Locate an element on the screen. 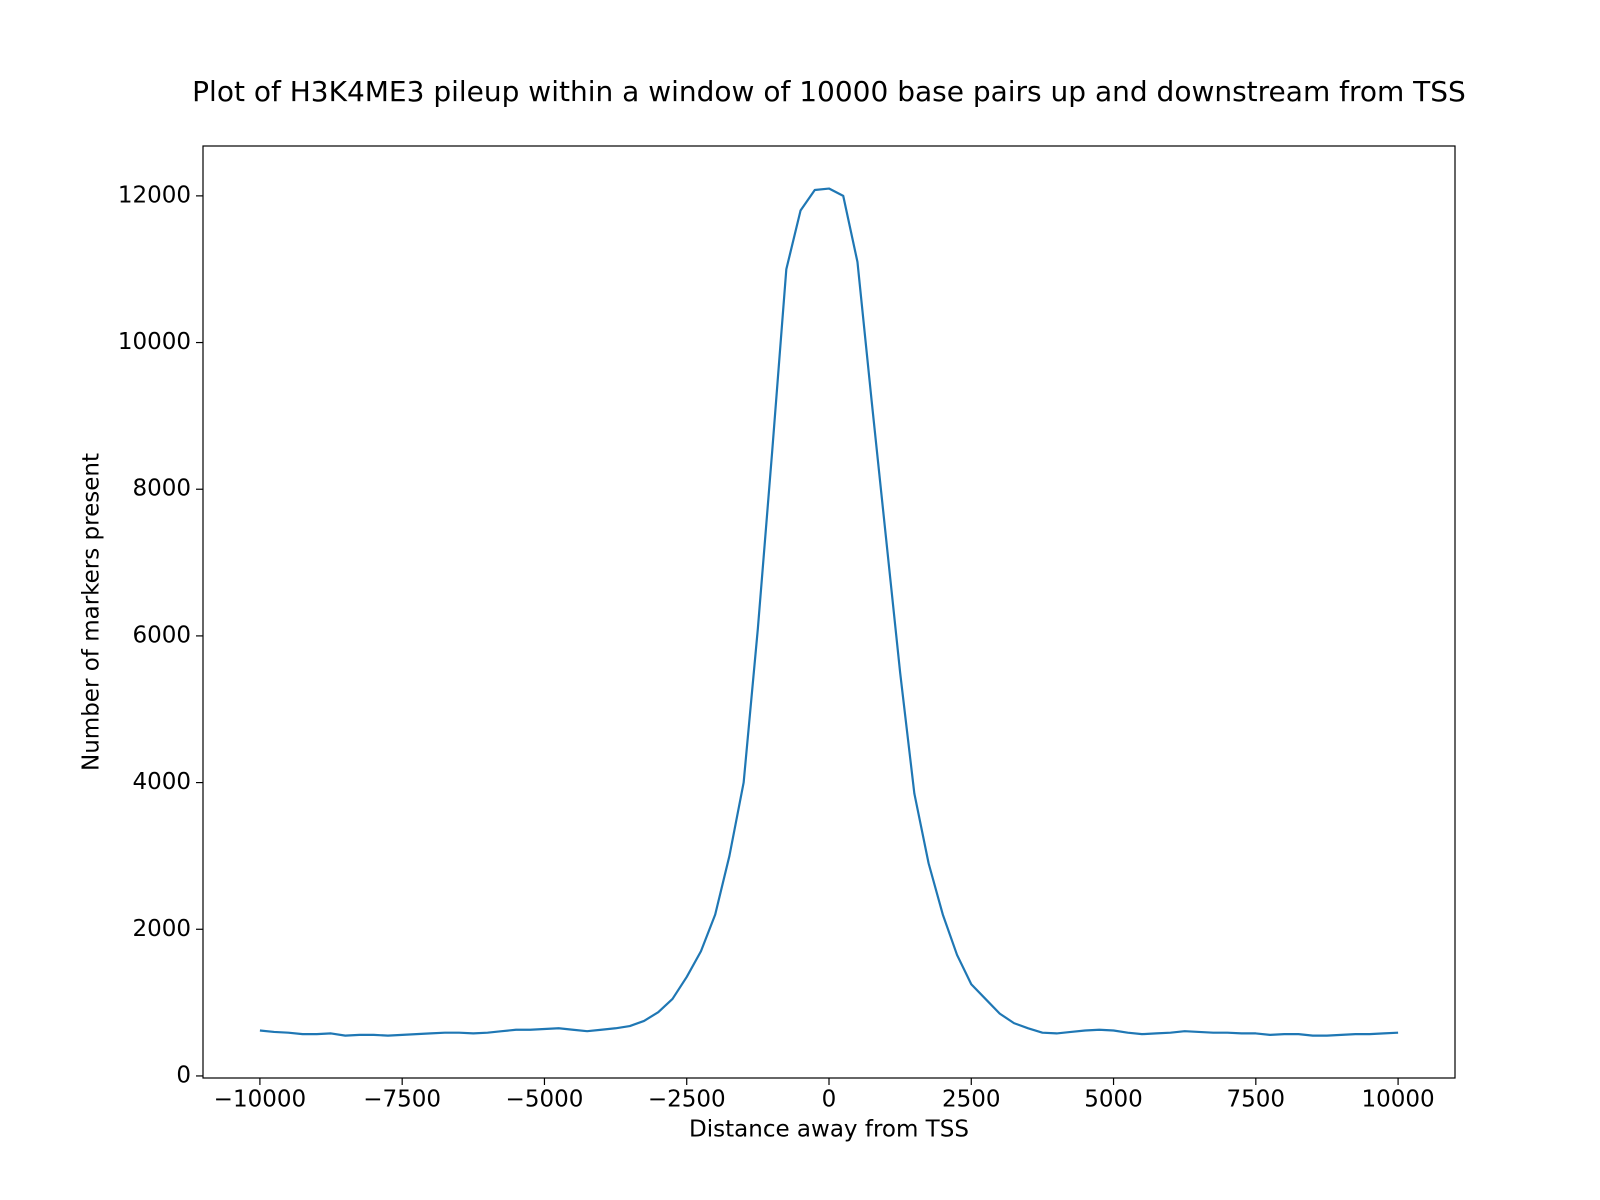 The height and width of the screenshot is (1200, 1600). y-tick-label: 0 is located at coordinates (183, 1075).